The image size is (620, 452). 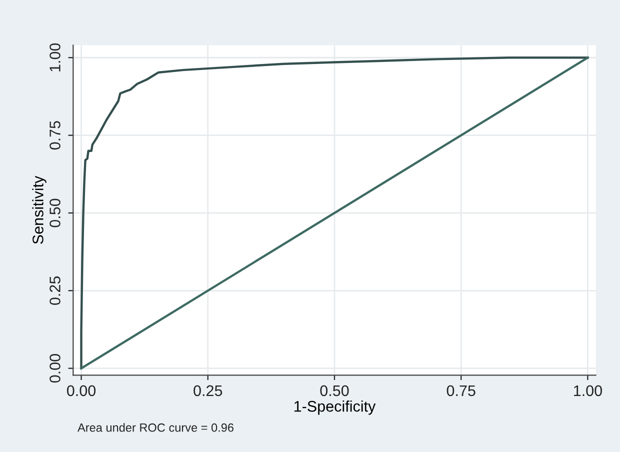 What do you see at coordinates (461, 390) in the screenshot?
I see `x-tick-label: 0.75` at bounding box center [461, 390].